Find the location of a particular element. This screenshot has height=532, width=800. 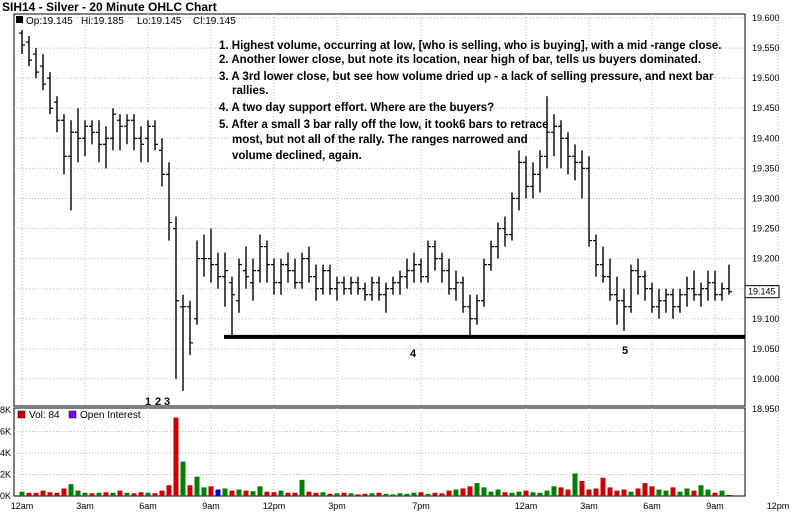

price-tick-label: 19.250 is located at coordinates (766, 229).